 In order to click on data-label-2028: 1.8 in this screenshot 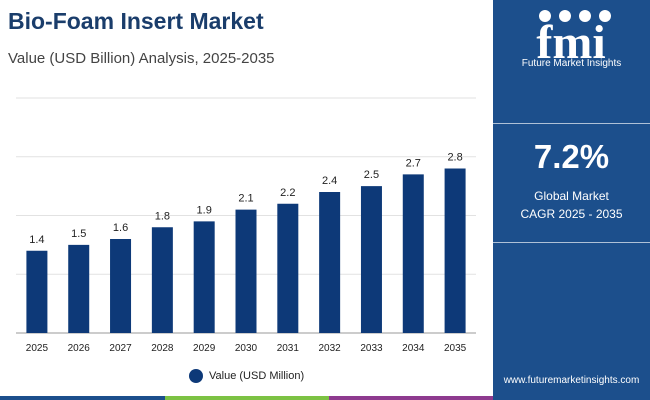, I will do `click(162, 216)`.